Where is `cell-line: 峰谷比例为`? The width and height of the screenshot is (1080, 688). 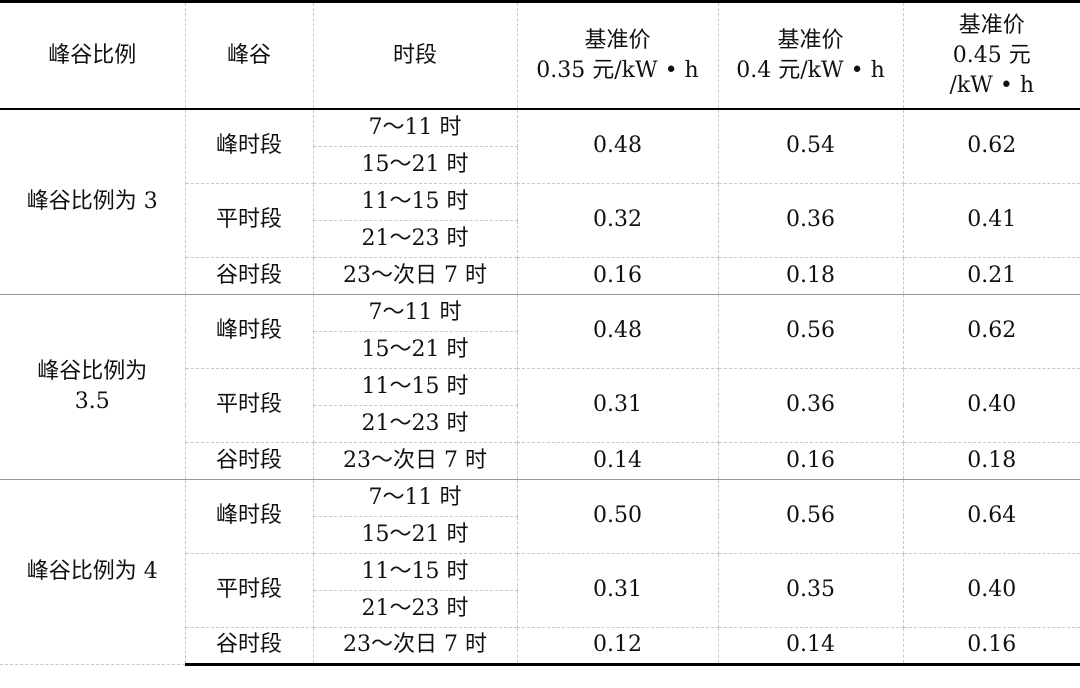
cell-line: 峰谷比例为 is located at coordinates (92, 371).